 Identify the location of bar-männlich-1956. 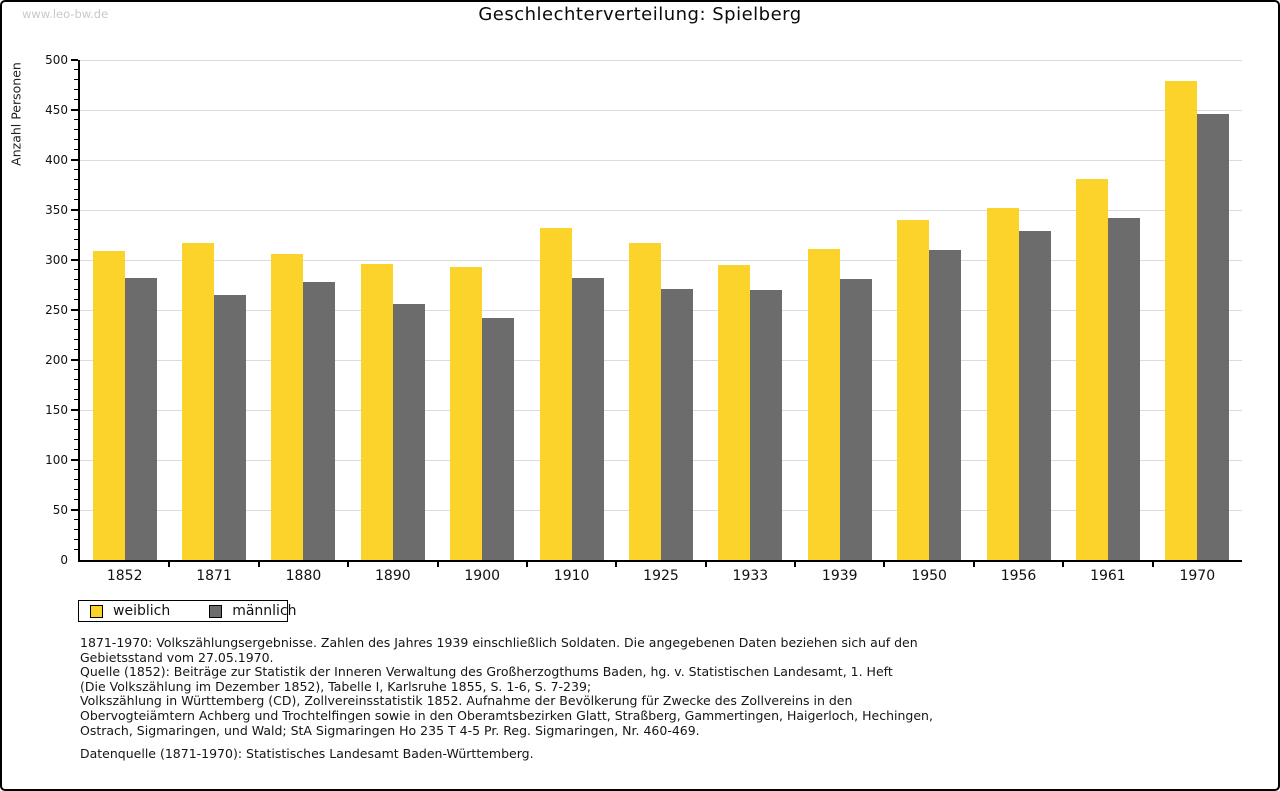
(1034, 395).